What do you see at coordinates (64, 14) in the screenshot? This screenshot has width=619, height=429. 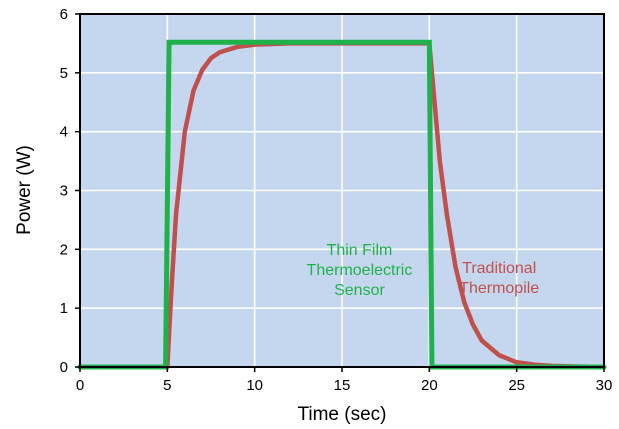 I see `y-tick-label: 6` at bounding box center [64, 14].